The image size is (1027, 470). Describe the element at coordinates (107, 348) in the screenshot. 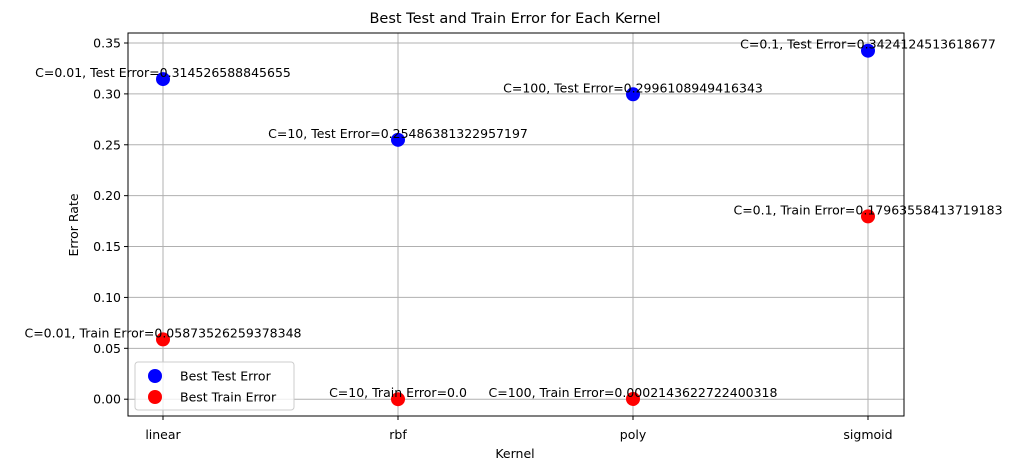

I see `y-tick-label: 0.05` at that location.